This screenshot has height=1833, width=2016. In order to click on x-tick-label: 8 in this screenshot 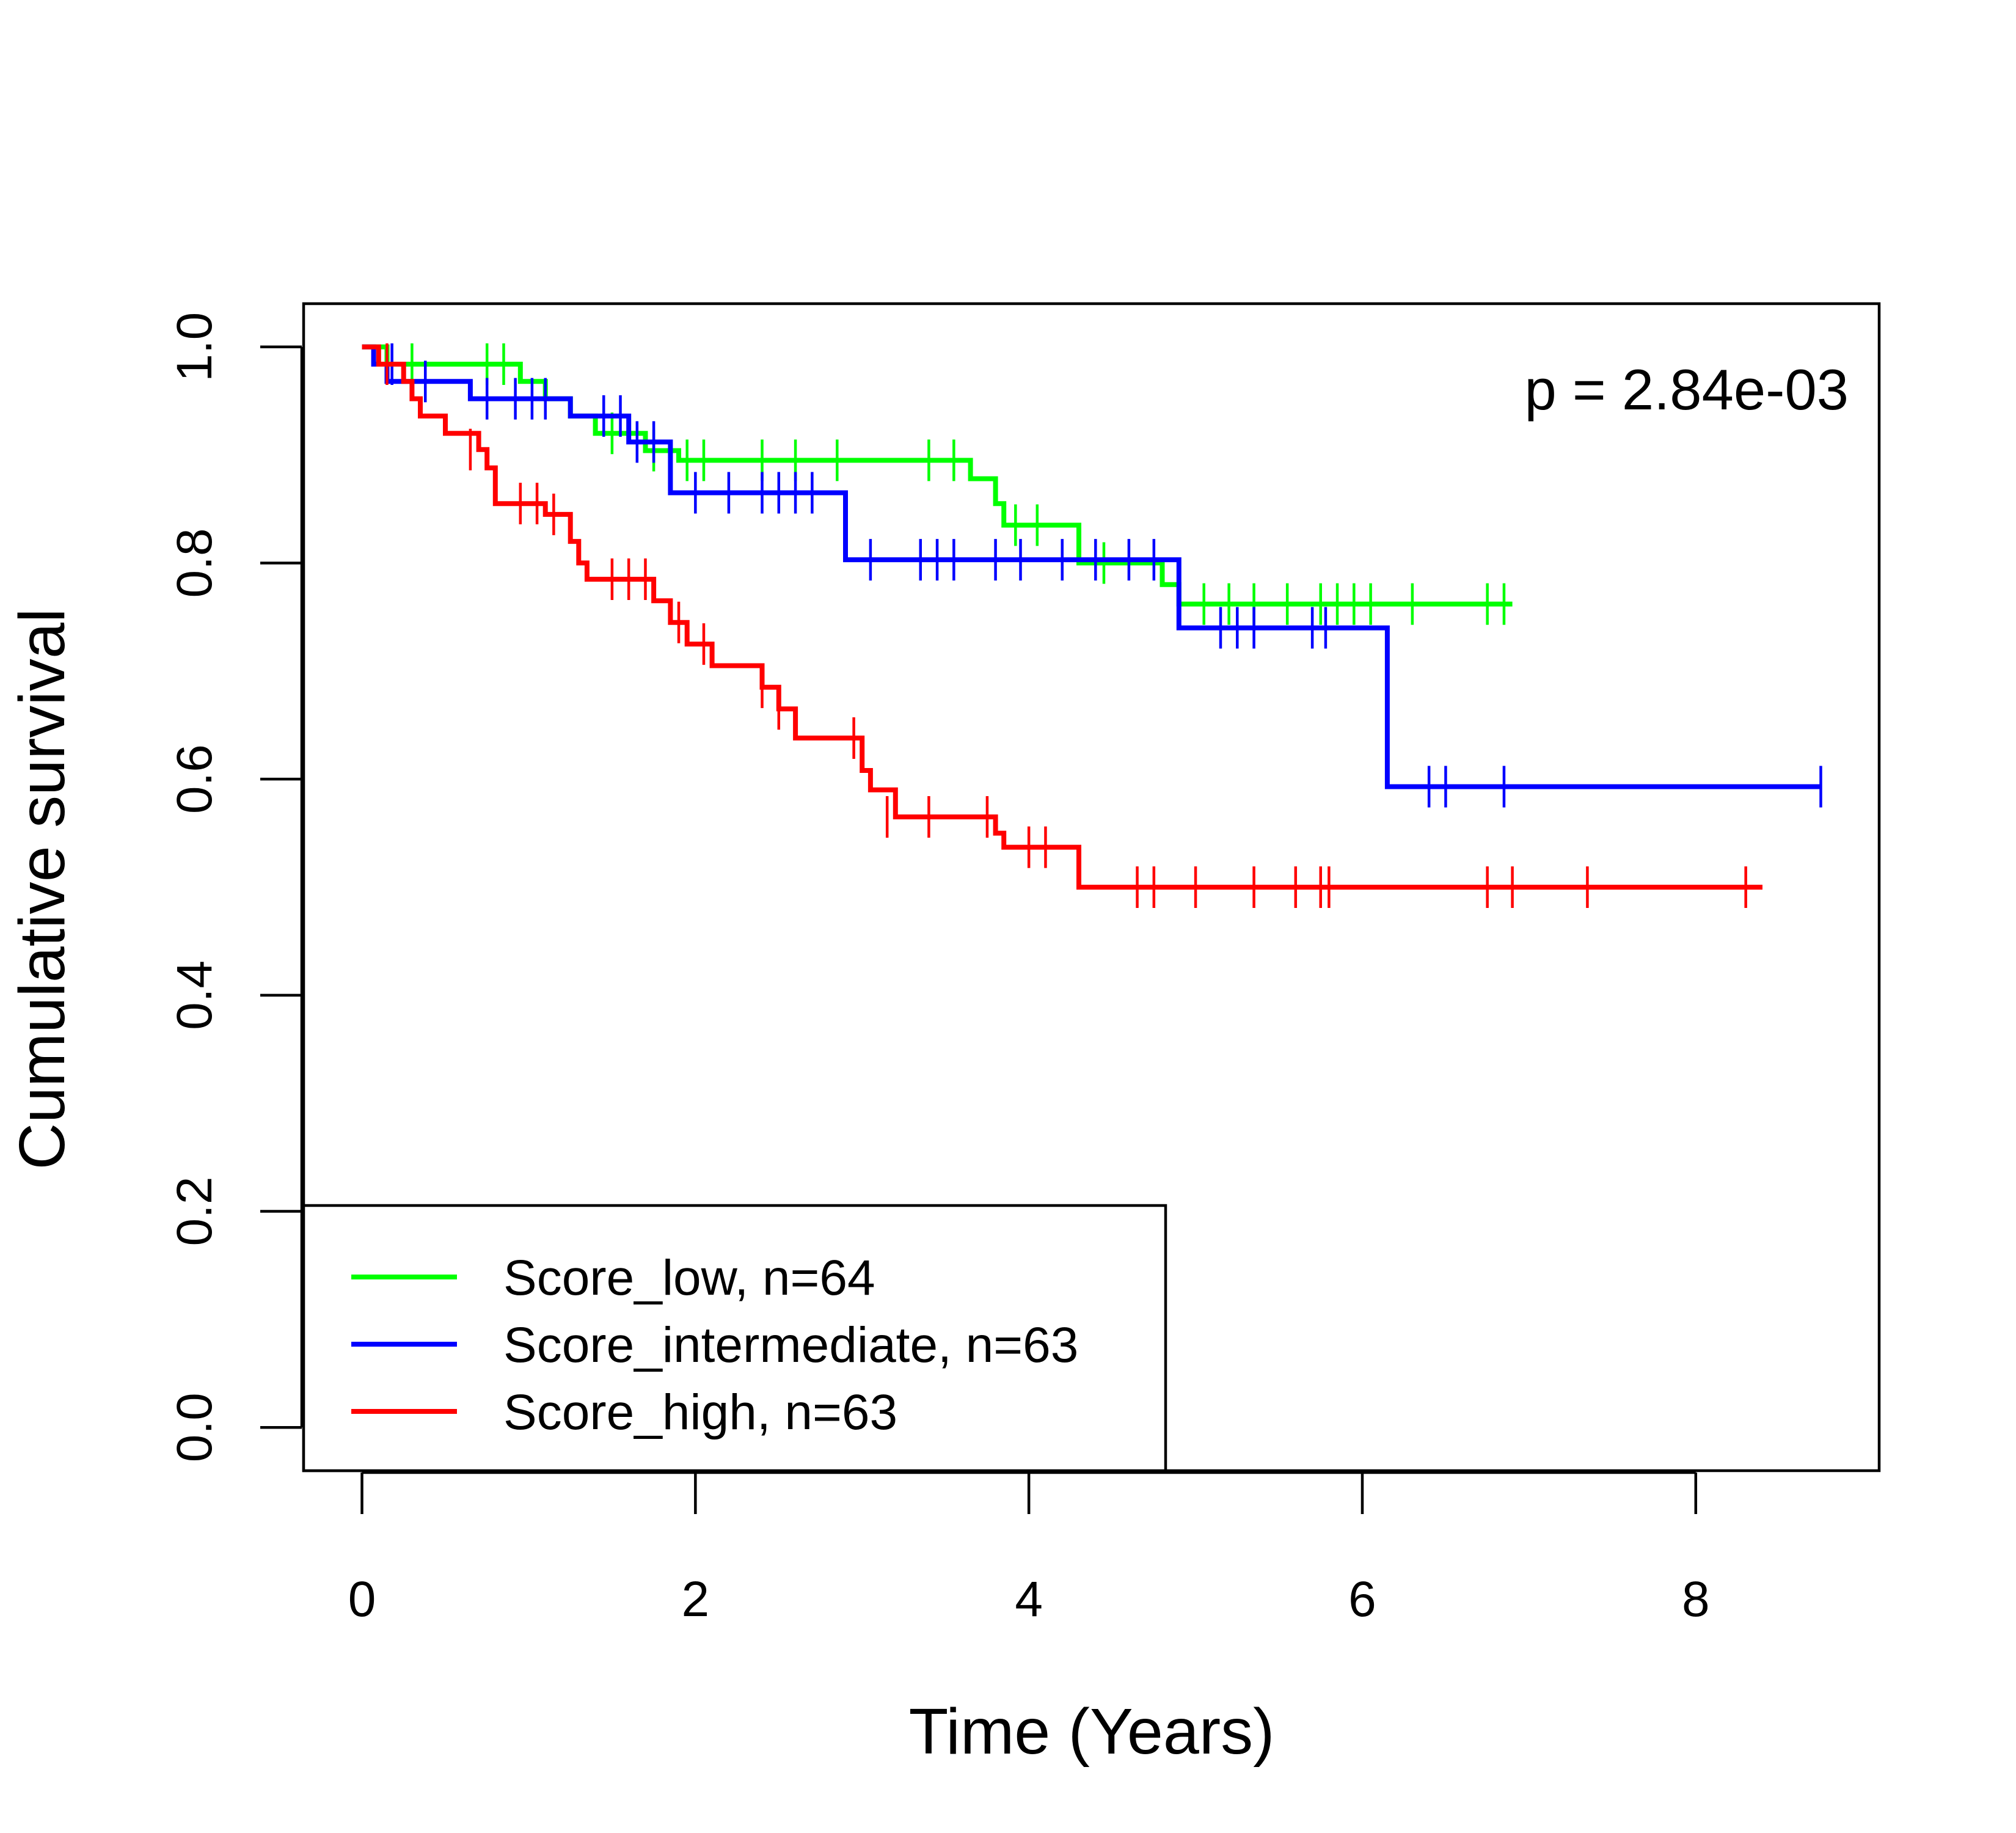, I will do `click(1696, 1599)`.